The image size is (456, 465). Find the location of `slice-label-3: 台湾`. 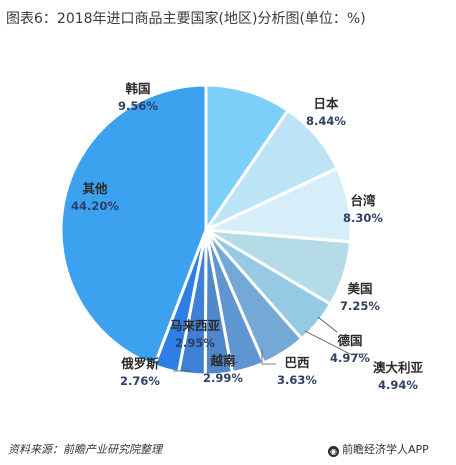

slice-label-3: 台湾 is located at coordinates (363, 200).